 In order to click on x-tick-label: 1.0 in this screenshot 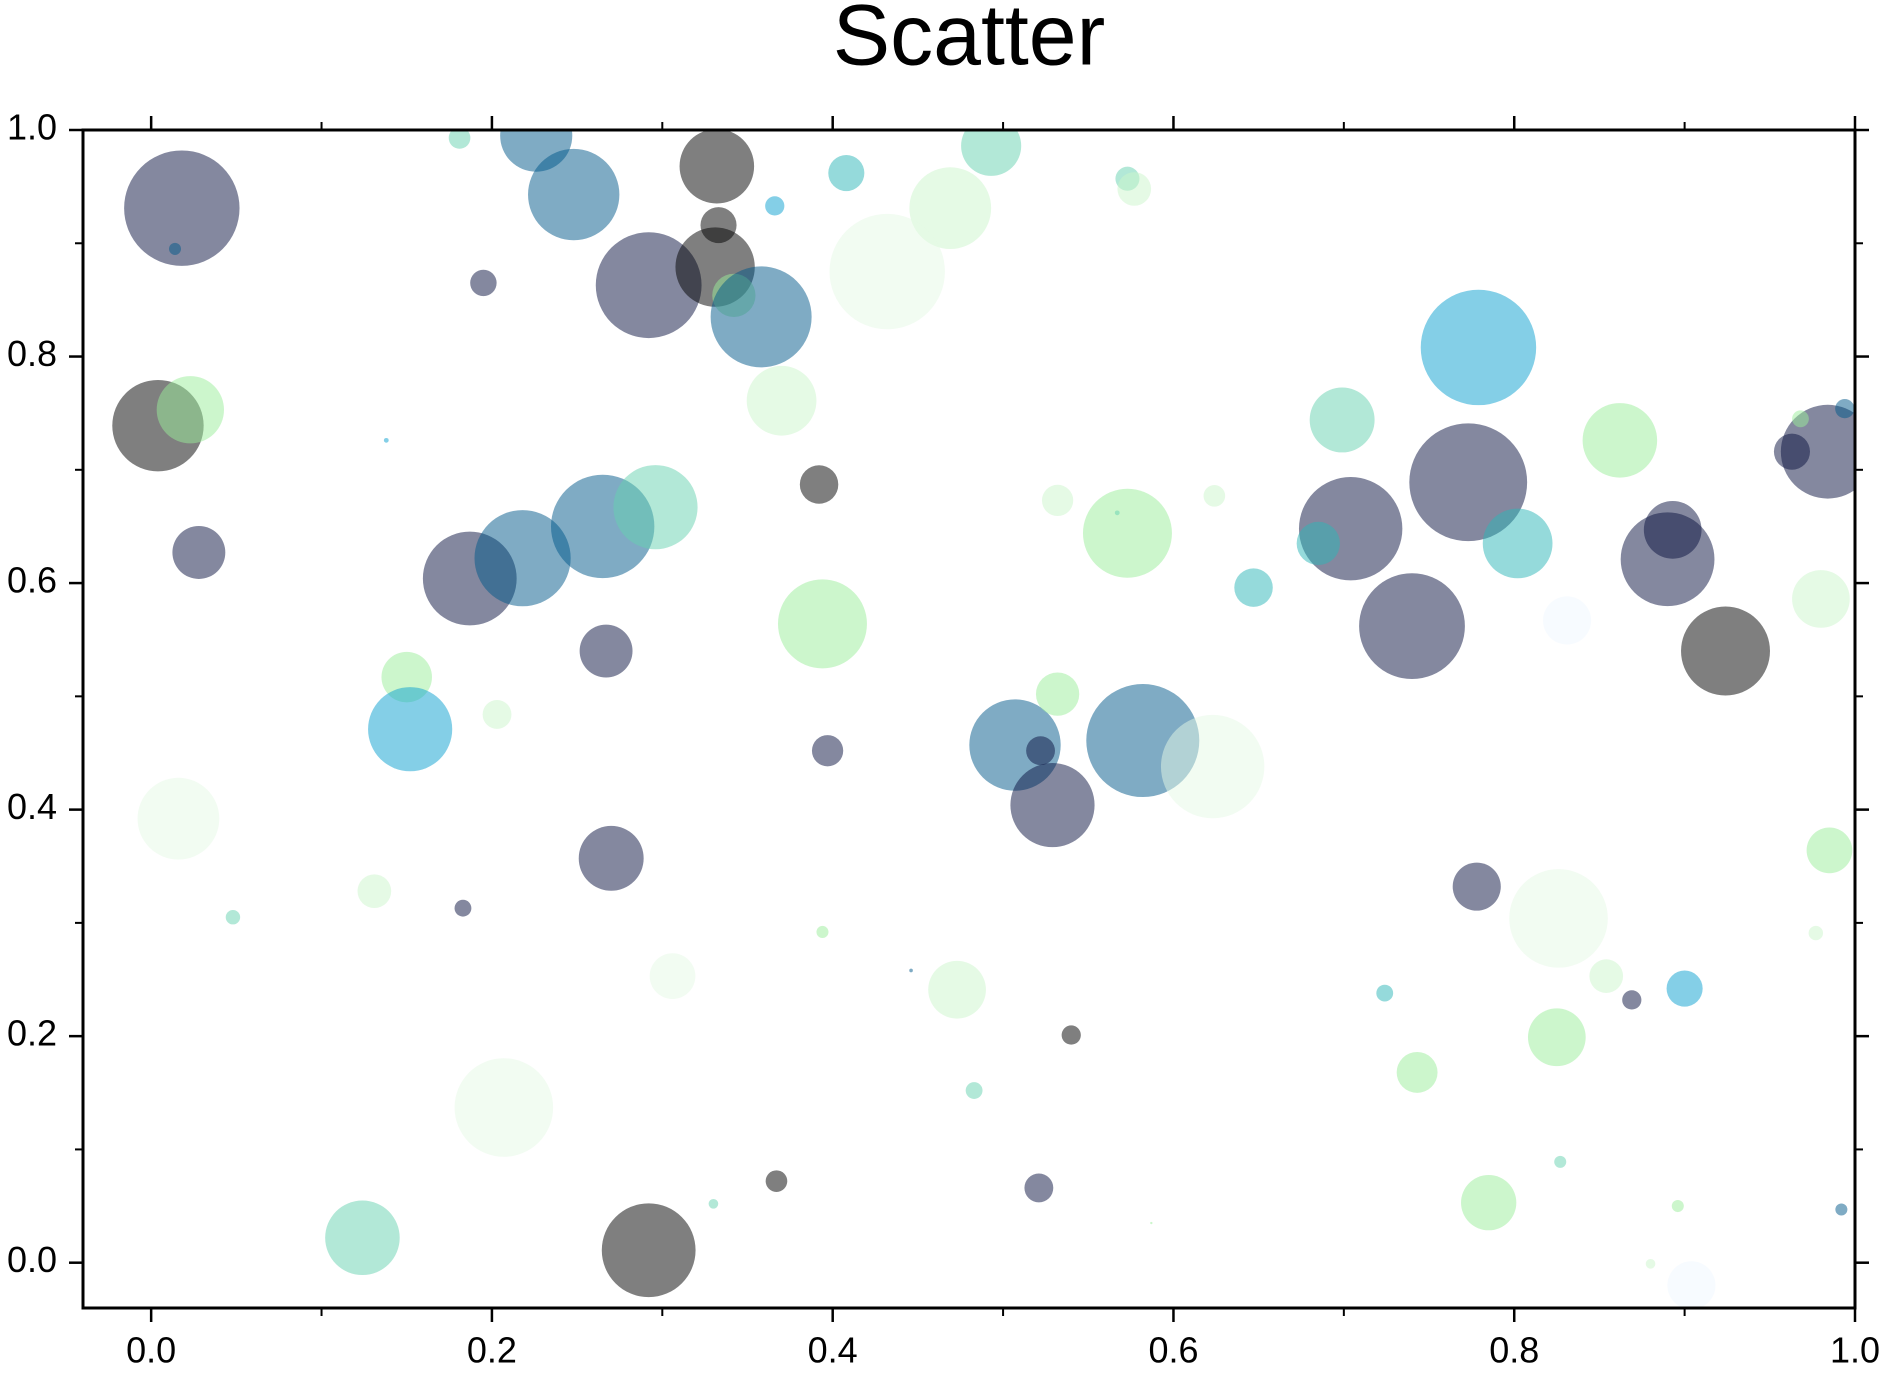, I will do `click(1855, 1350)`.